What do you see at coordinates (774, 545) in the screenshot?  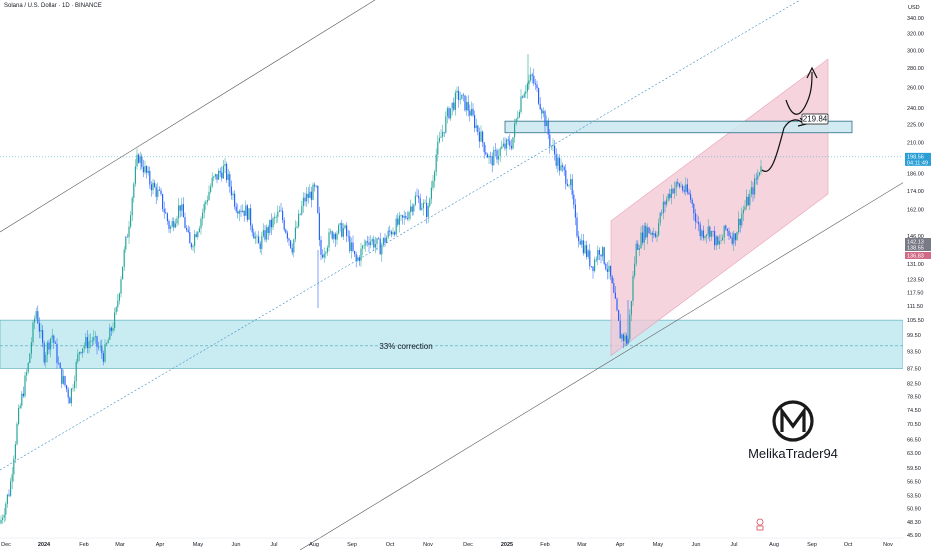 I see `x-tick-label: Aug` at bounding box center [774, 545].